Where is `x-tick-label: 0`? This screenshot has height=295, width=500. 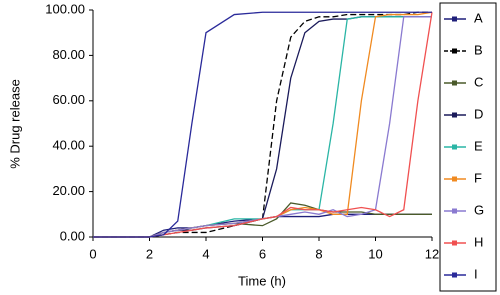
x-tick-label: 0 is located at coordinates (92, 253).